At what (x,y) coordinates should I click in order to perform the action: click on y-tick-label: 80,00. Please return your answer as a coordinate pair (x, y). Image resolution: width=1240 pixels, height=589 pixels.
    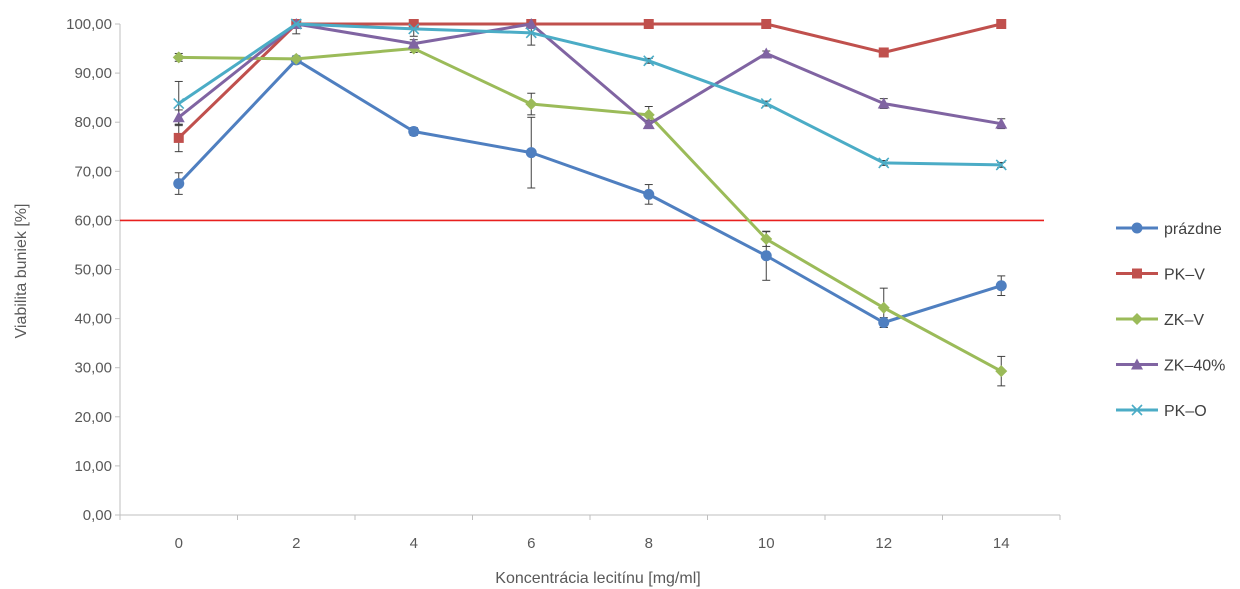
    Looking at the image, I should click on (93, 122).